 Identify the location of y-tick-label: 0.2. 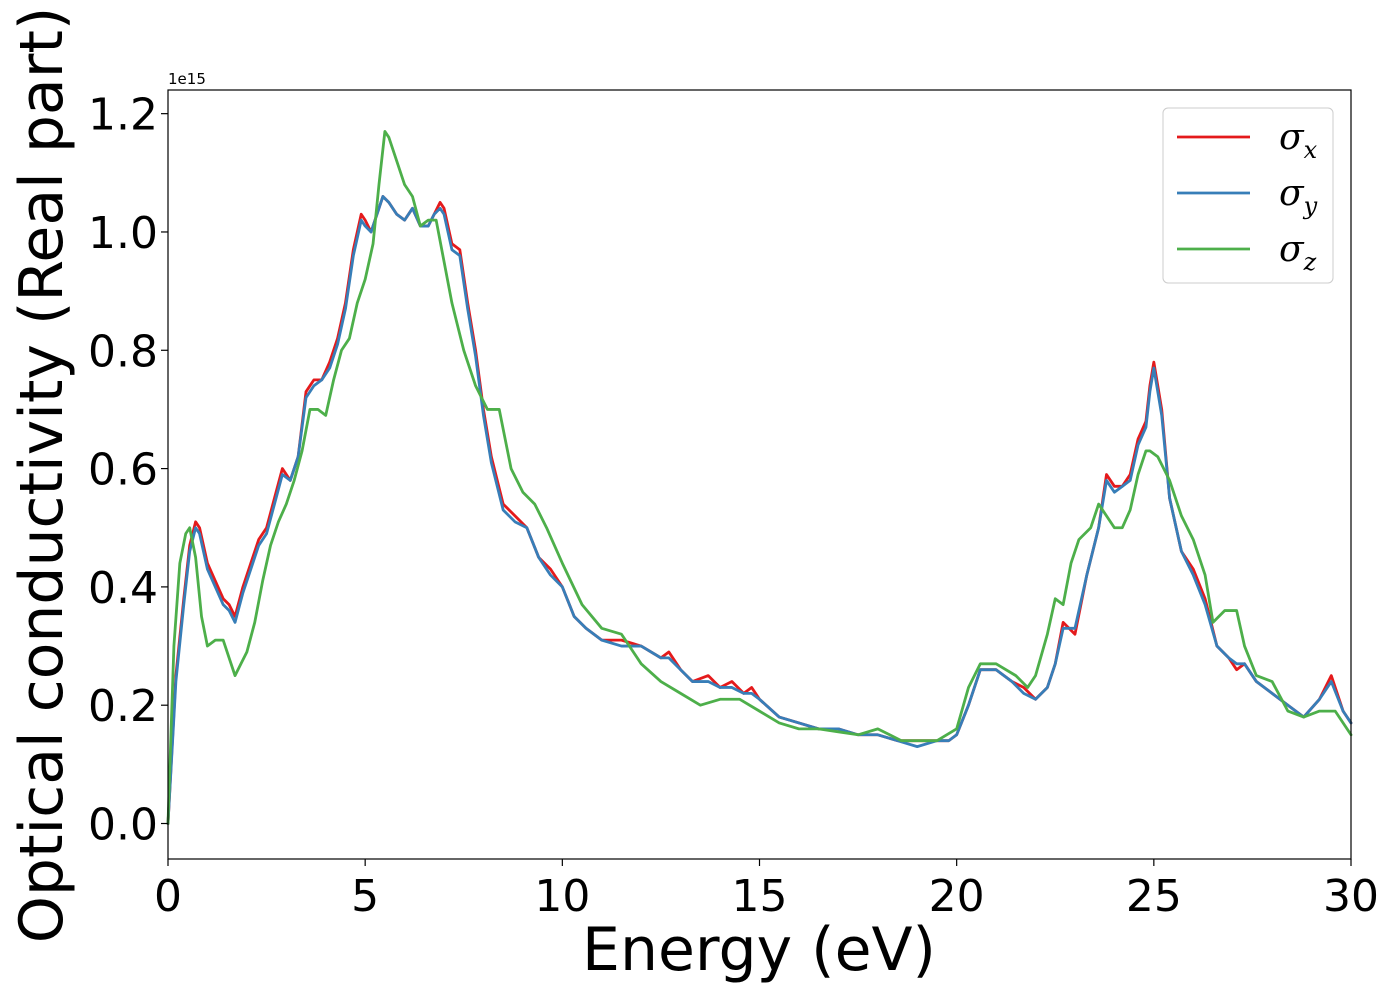
(123, 706).